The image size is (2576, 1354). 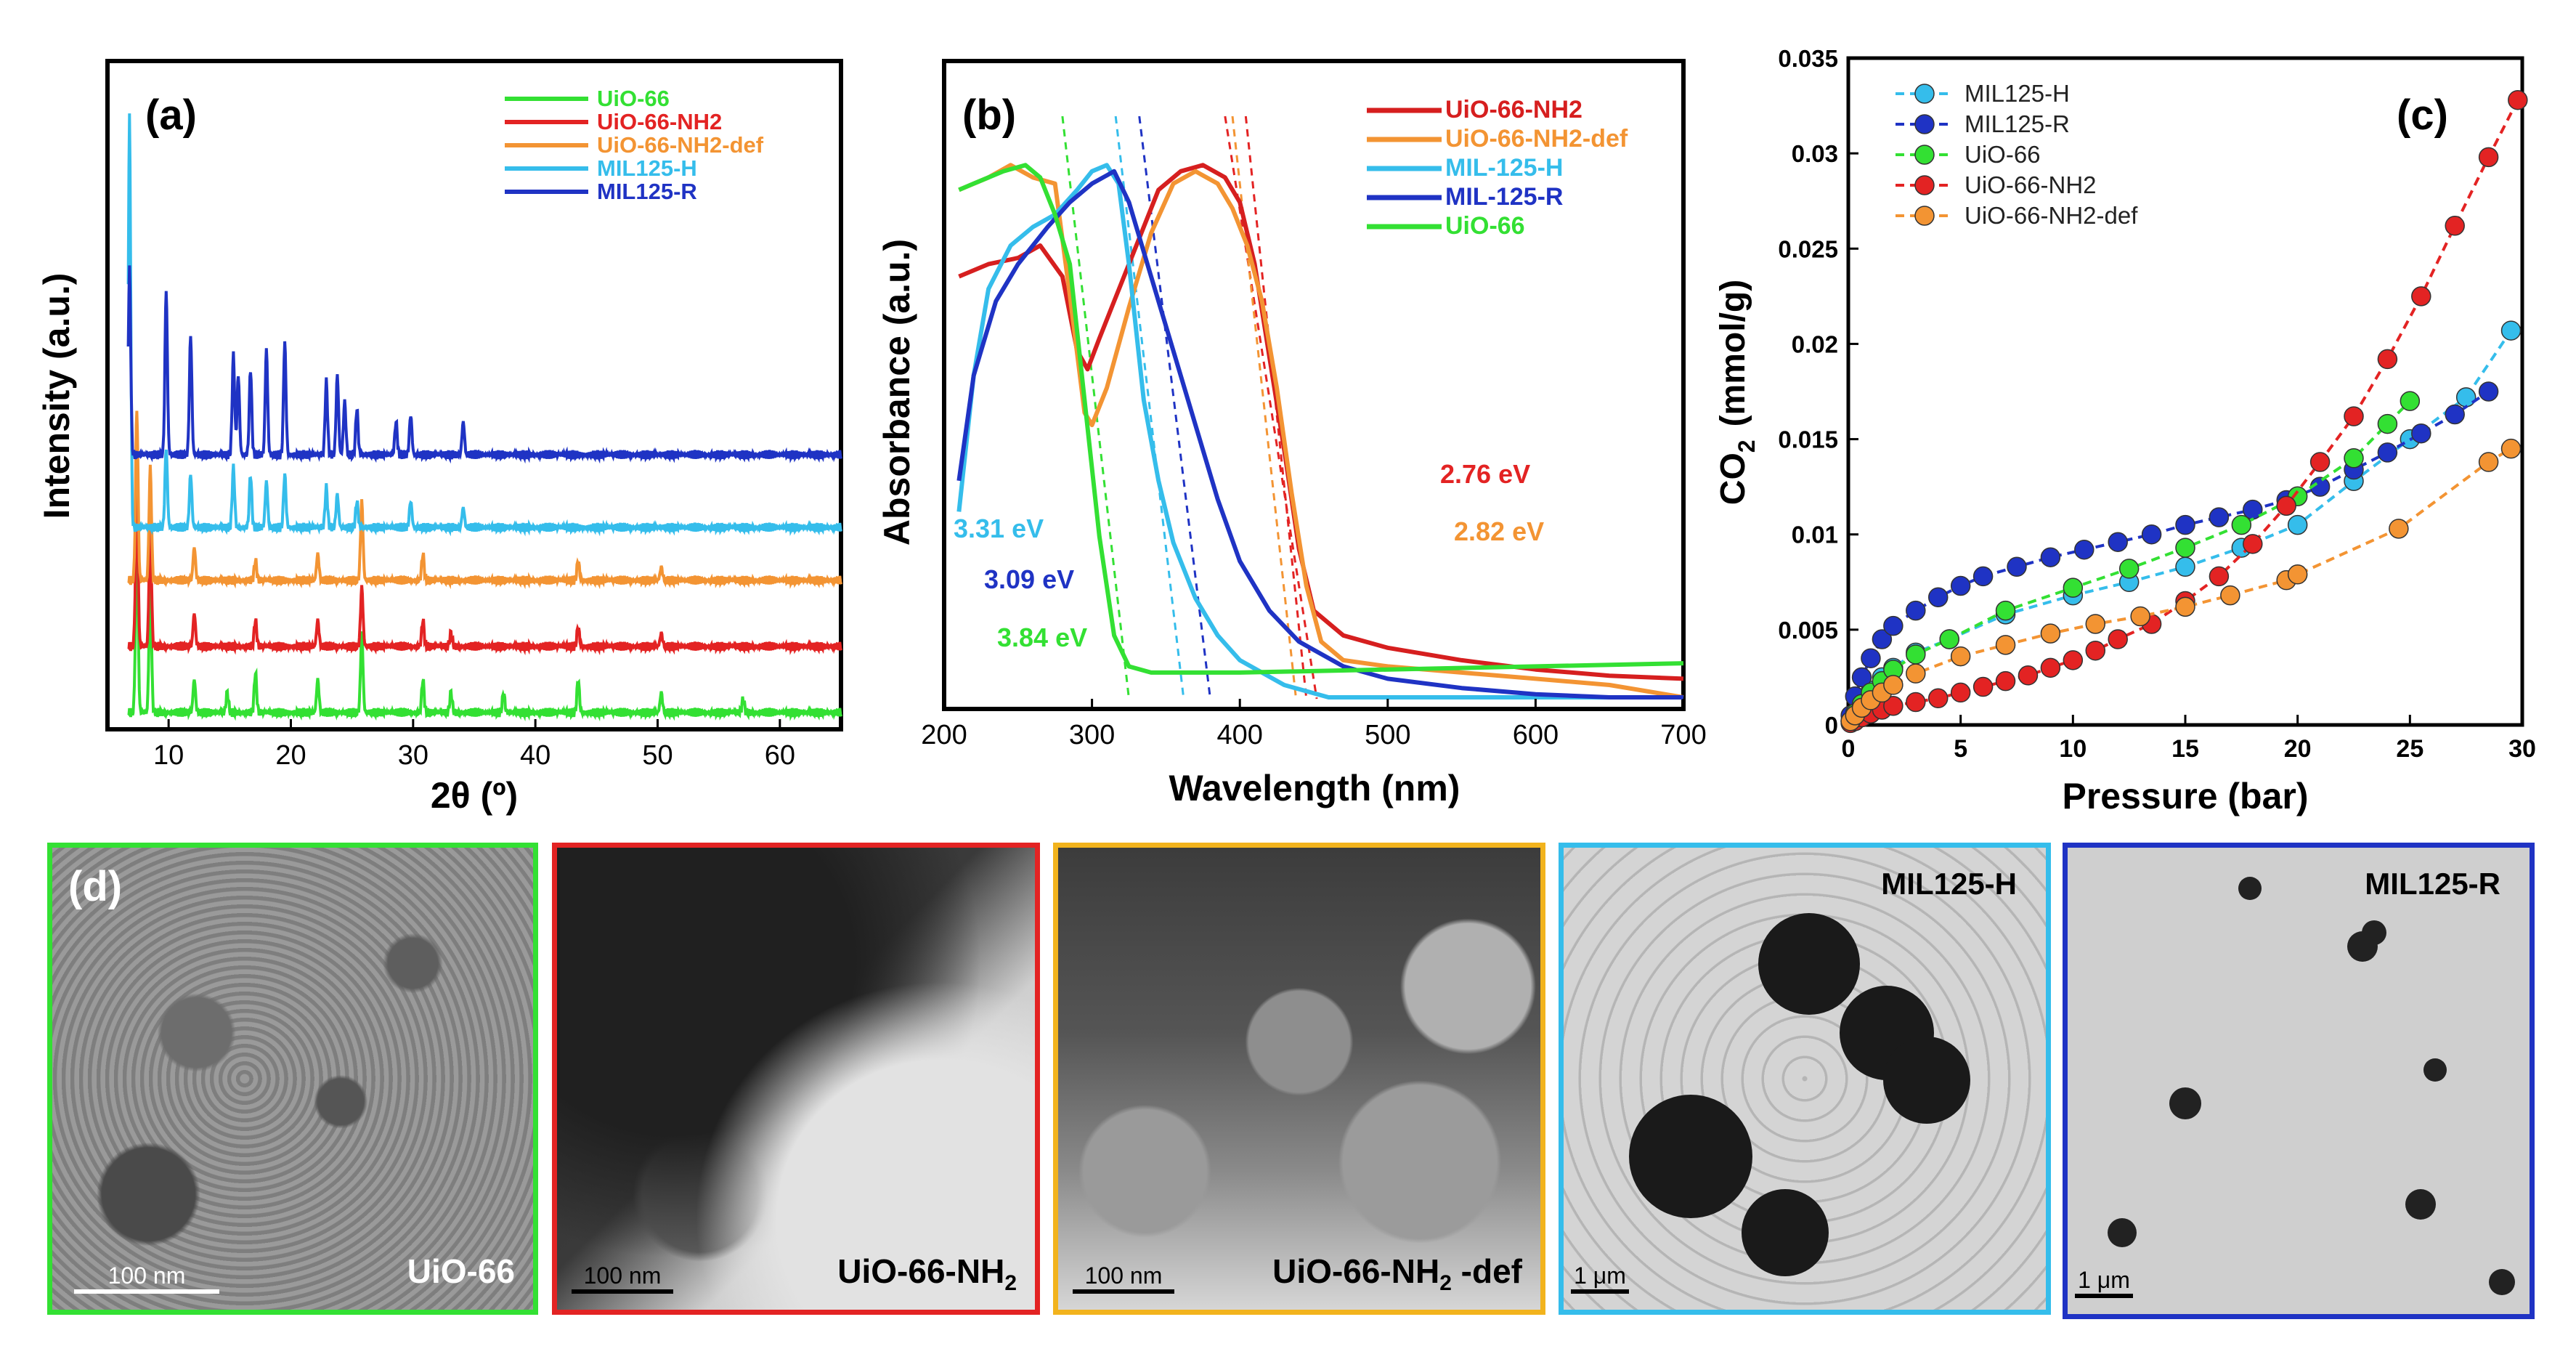 What do you see at coordinates (146, 1275) in the screenshot?
I see `scale-text-uio66: 100 nm` at bounding box center [146, 1275].